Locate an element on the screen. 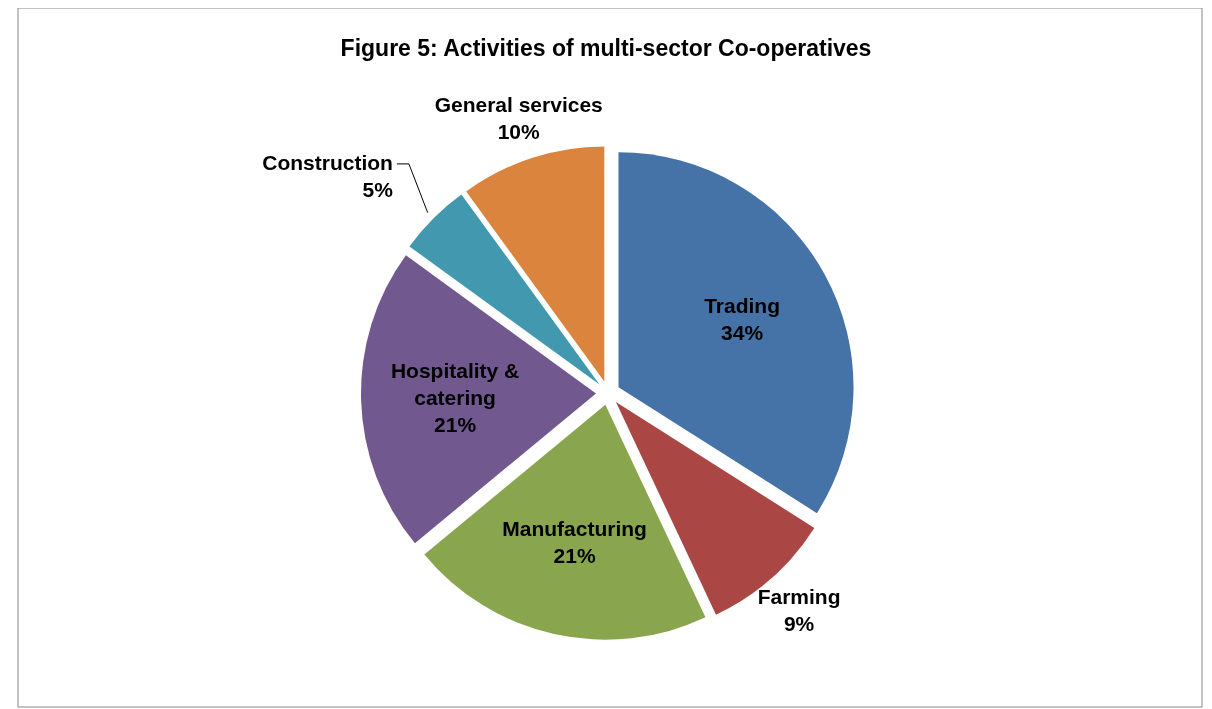 This screenshot has width=1212, height=709. slice-label: General services is located at coordinates (518, 104).